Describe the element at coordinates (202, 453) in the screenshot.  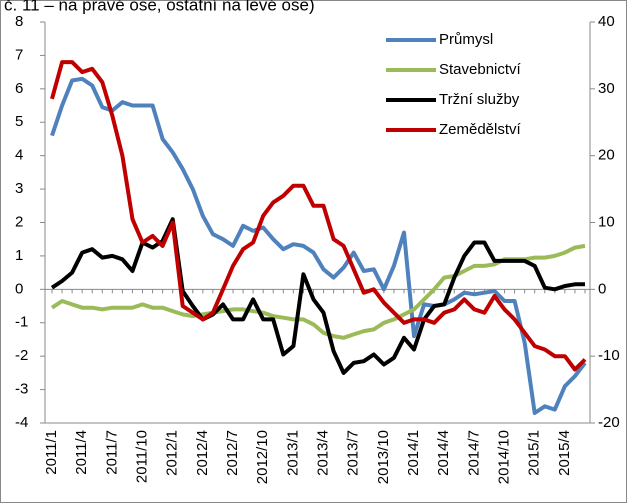
I see `x-tick-label: 2012/4` at that location.